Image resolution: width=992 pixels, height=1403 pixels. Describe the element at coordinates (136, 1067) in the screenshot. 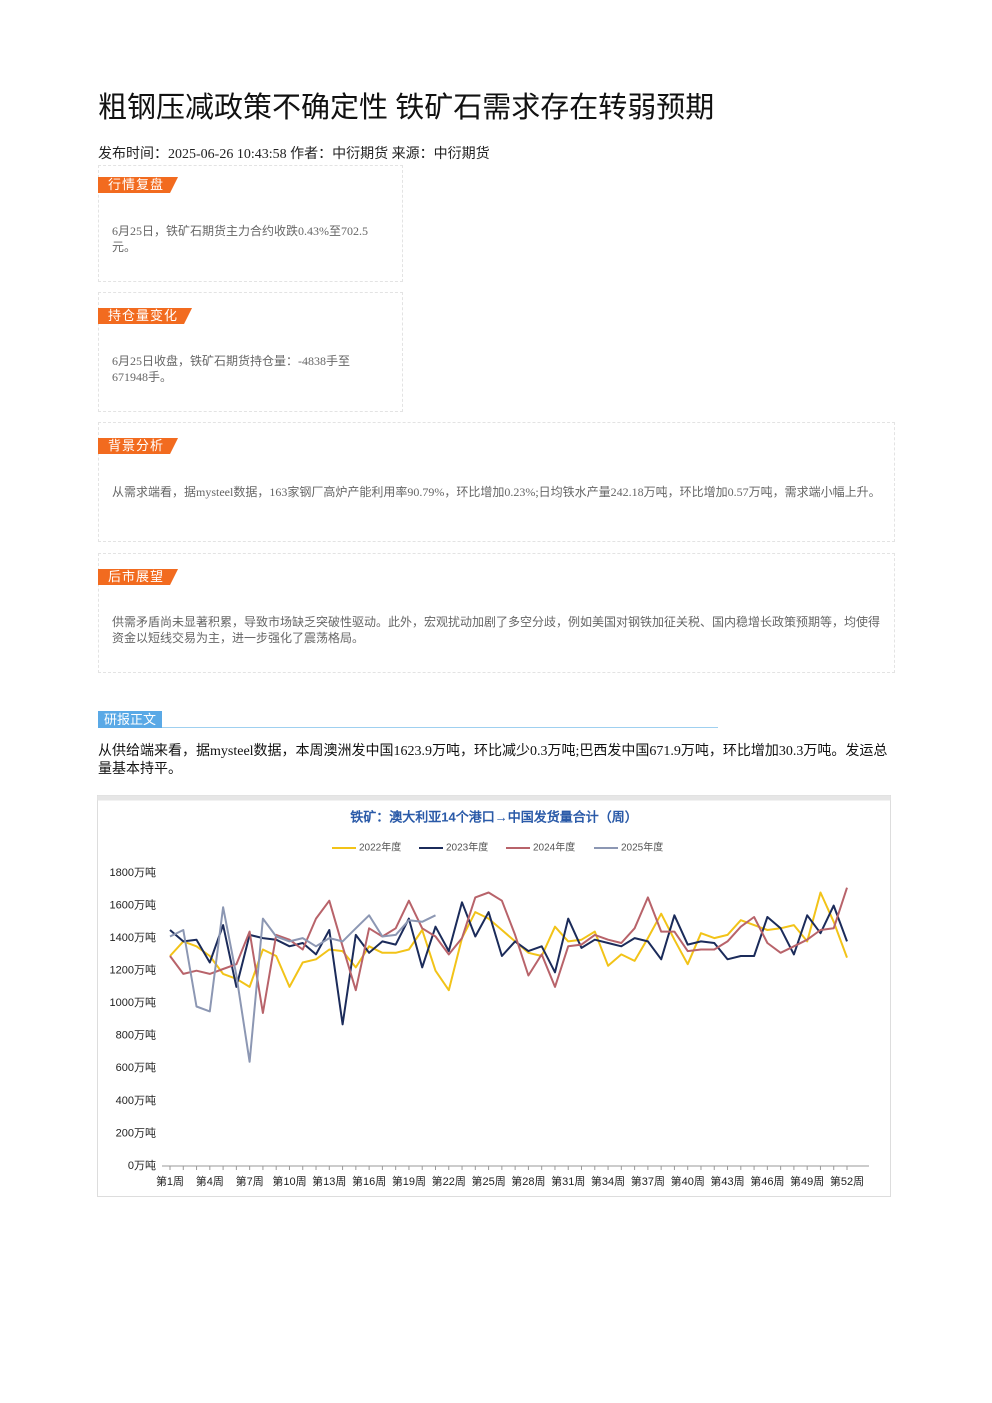

I see `y-tick-label: 600万吨` at that location.